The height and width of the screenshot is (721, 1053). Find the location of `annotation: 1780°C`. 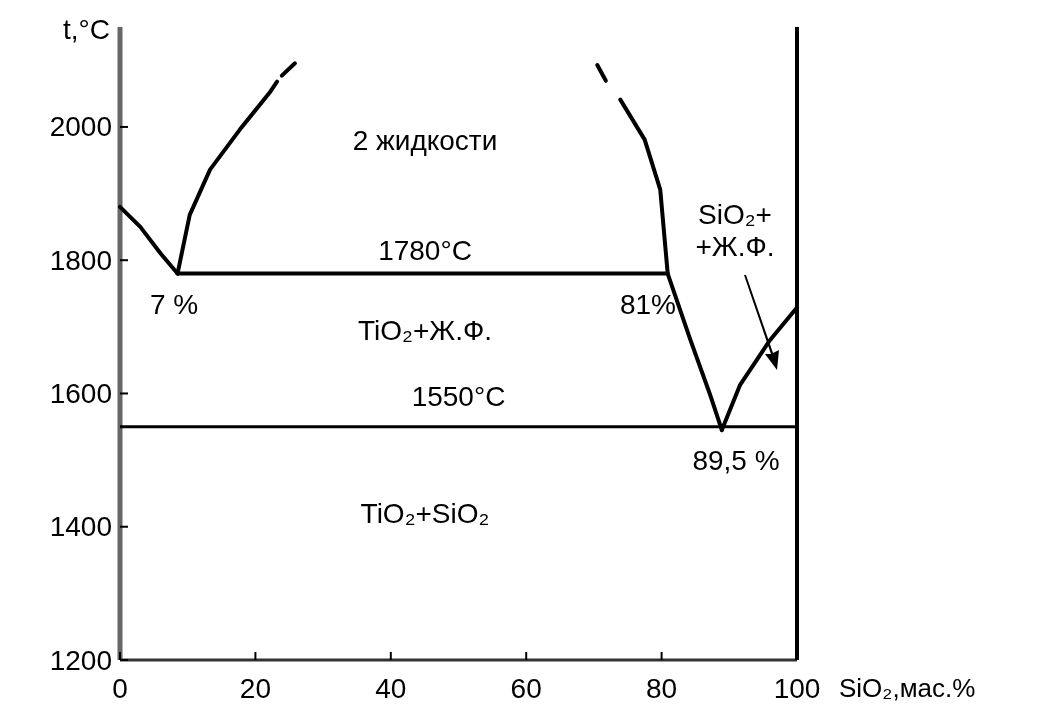

annotation: 1780°C is located at coordinates (425, 250).